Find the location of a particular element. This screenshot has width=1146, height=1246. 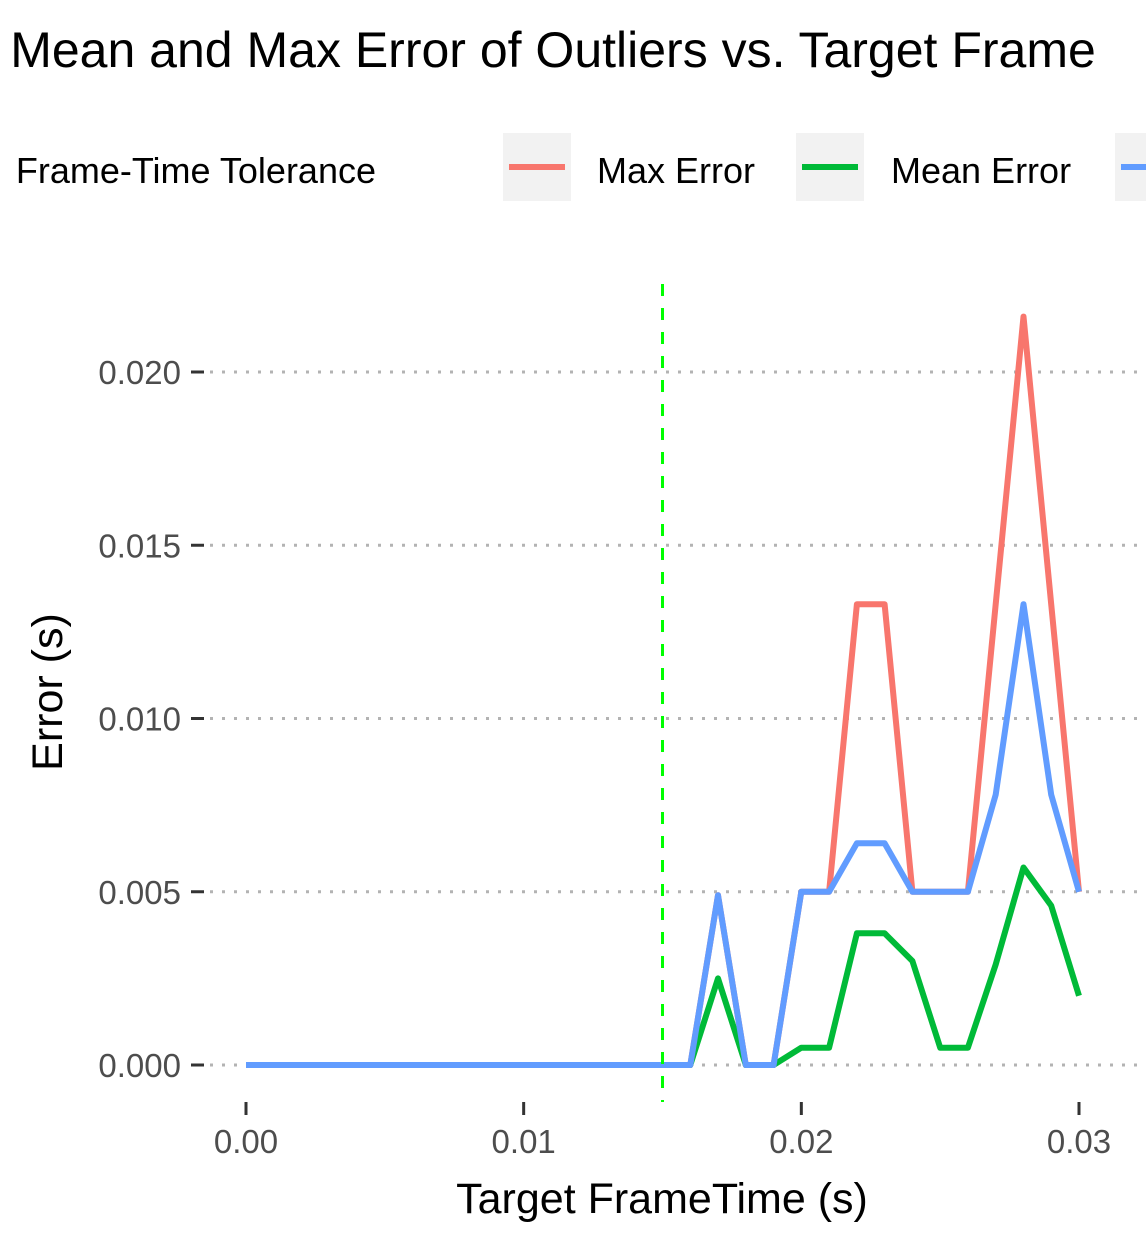

y-tick-label: 0.000 is located at coordinates (139, 1065).